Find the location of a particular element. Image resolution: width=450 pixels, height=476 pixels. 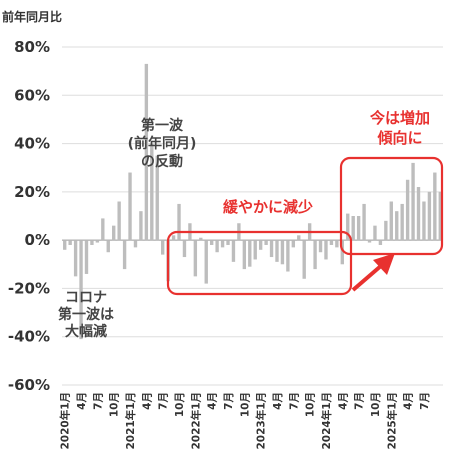

y-tick-label: 80% is located at coordinates (32, 47).